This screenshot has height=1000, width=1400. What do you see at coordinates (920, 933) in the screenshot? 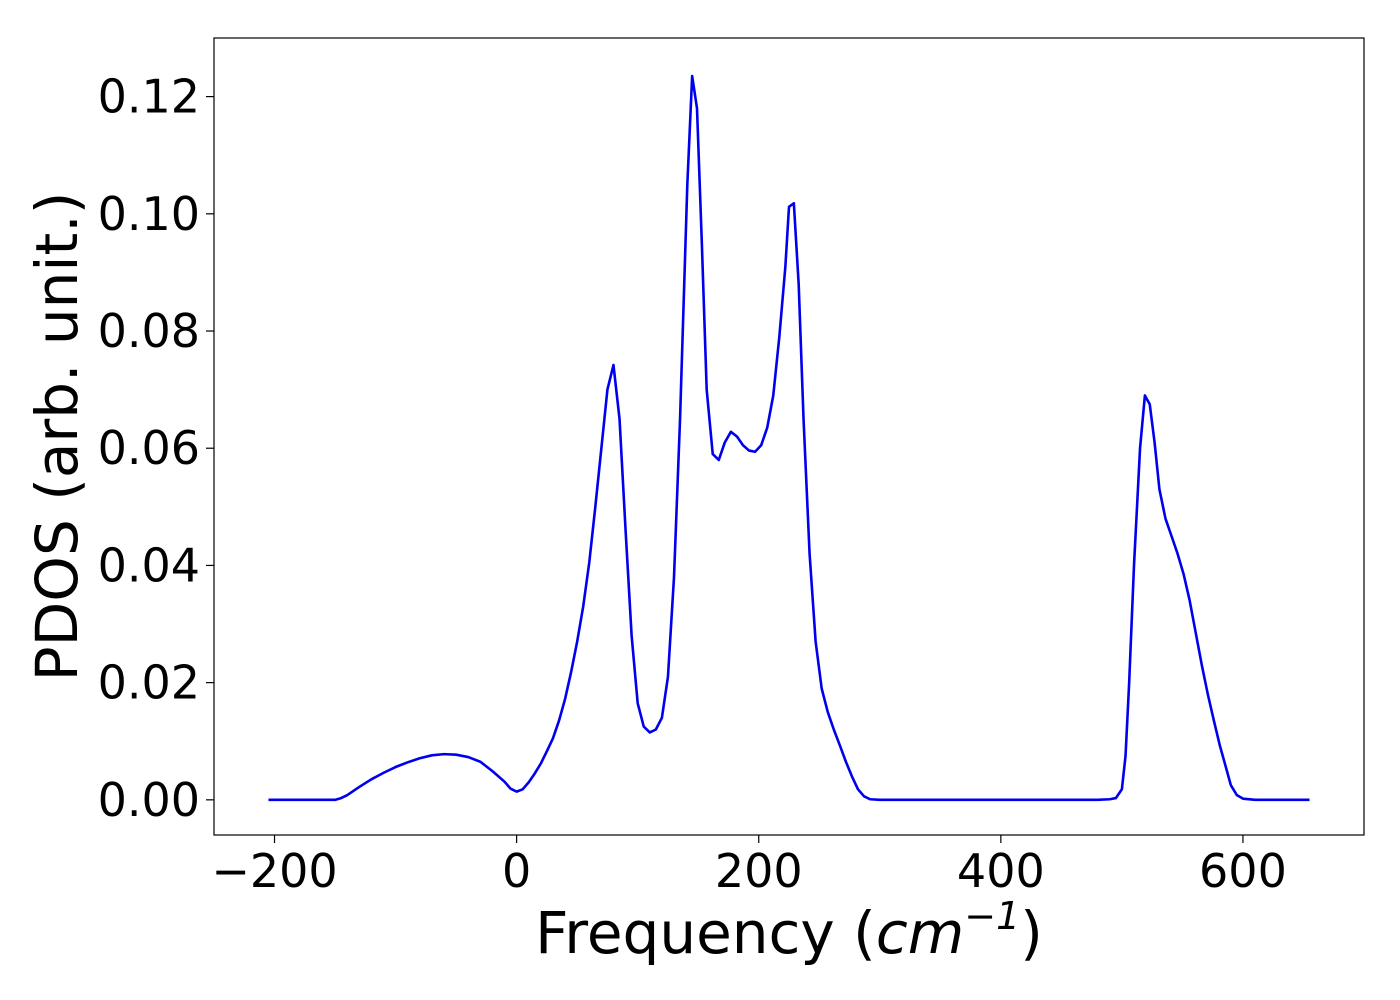
I see `x-axis-label-unit-base: cm` at bounding box center [920, 933].